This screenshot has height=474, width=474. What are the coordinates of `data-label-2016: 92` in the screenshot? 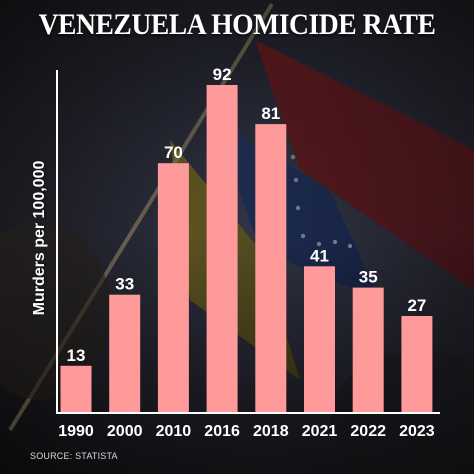 It's located at (222, 74).